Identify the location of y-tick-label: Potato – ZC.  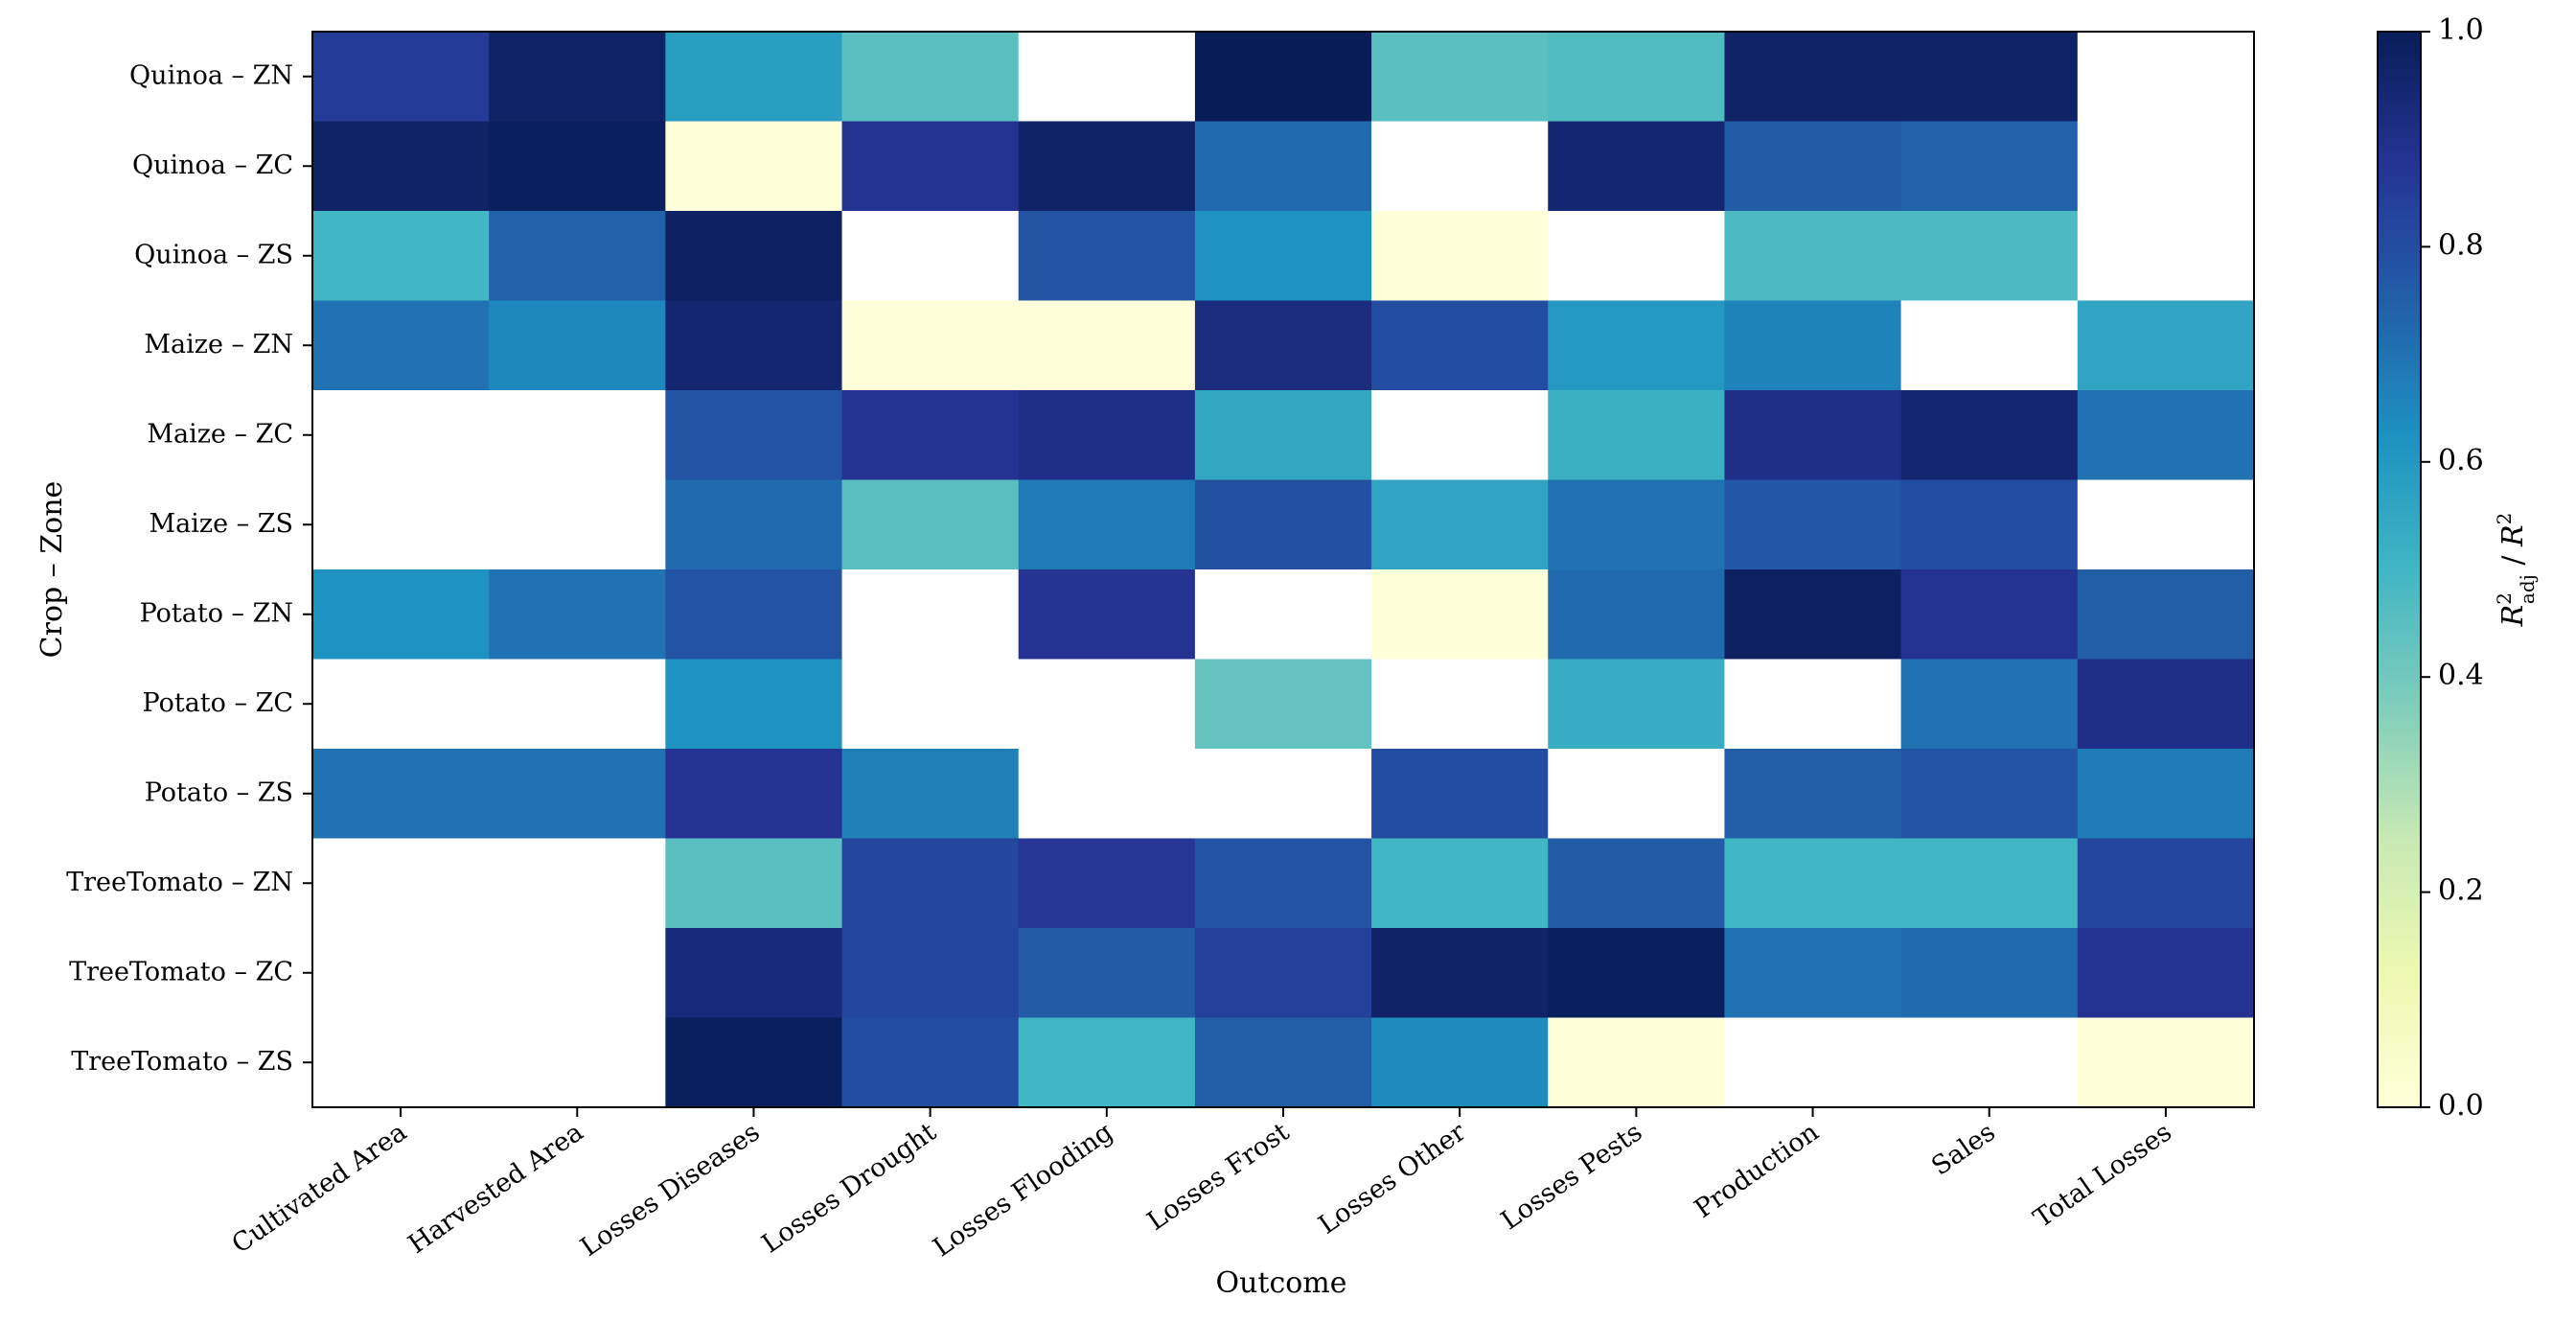
(218, 703).